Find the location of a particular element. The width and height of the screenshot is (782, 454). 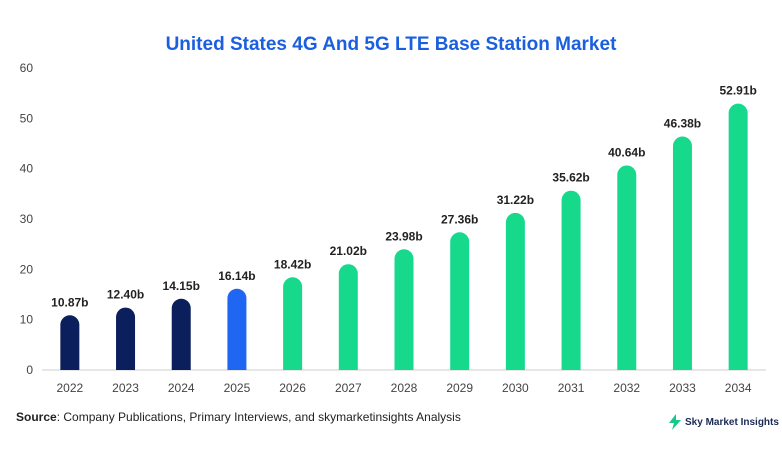

x-tick-label: 2032 is located at coordinates (626, 388).